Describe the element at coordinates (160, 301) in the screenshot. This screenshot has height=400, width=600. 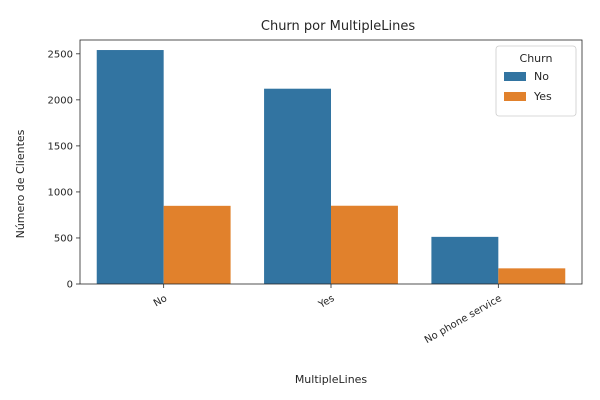
I see `x-tick-label: No` at that location.